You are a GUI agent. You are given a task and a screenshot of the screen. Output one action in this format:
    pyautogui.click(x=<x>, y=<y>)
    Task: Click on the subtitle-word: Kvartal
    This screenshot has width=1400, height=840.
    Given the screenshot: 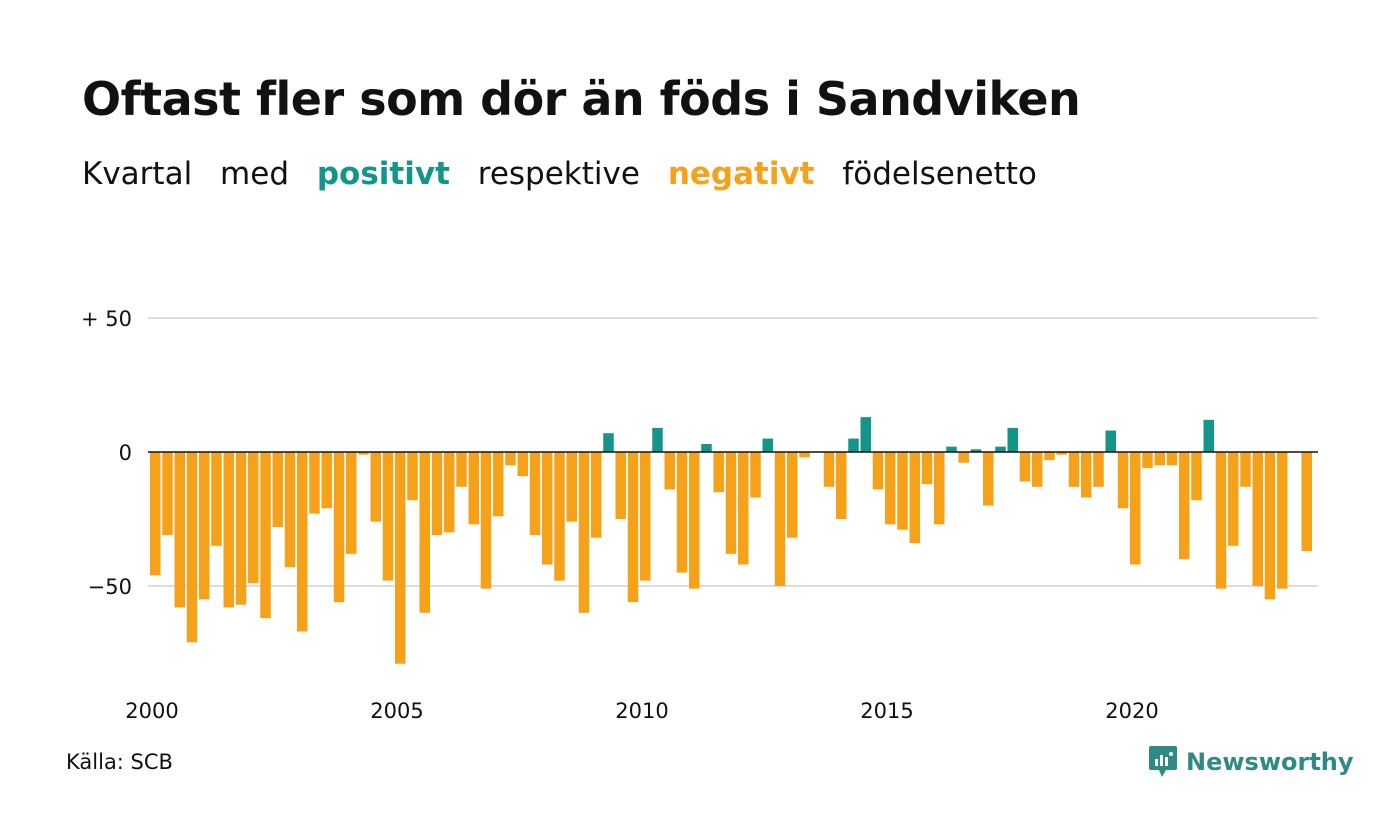 What is the action you would take?
    pyautogui.click(x=137, y=174)
    